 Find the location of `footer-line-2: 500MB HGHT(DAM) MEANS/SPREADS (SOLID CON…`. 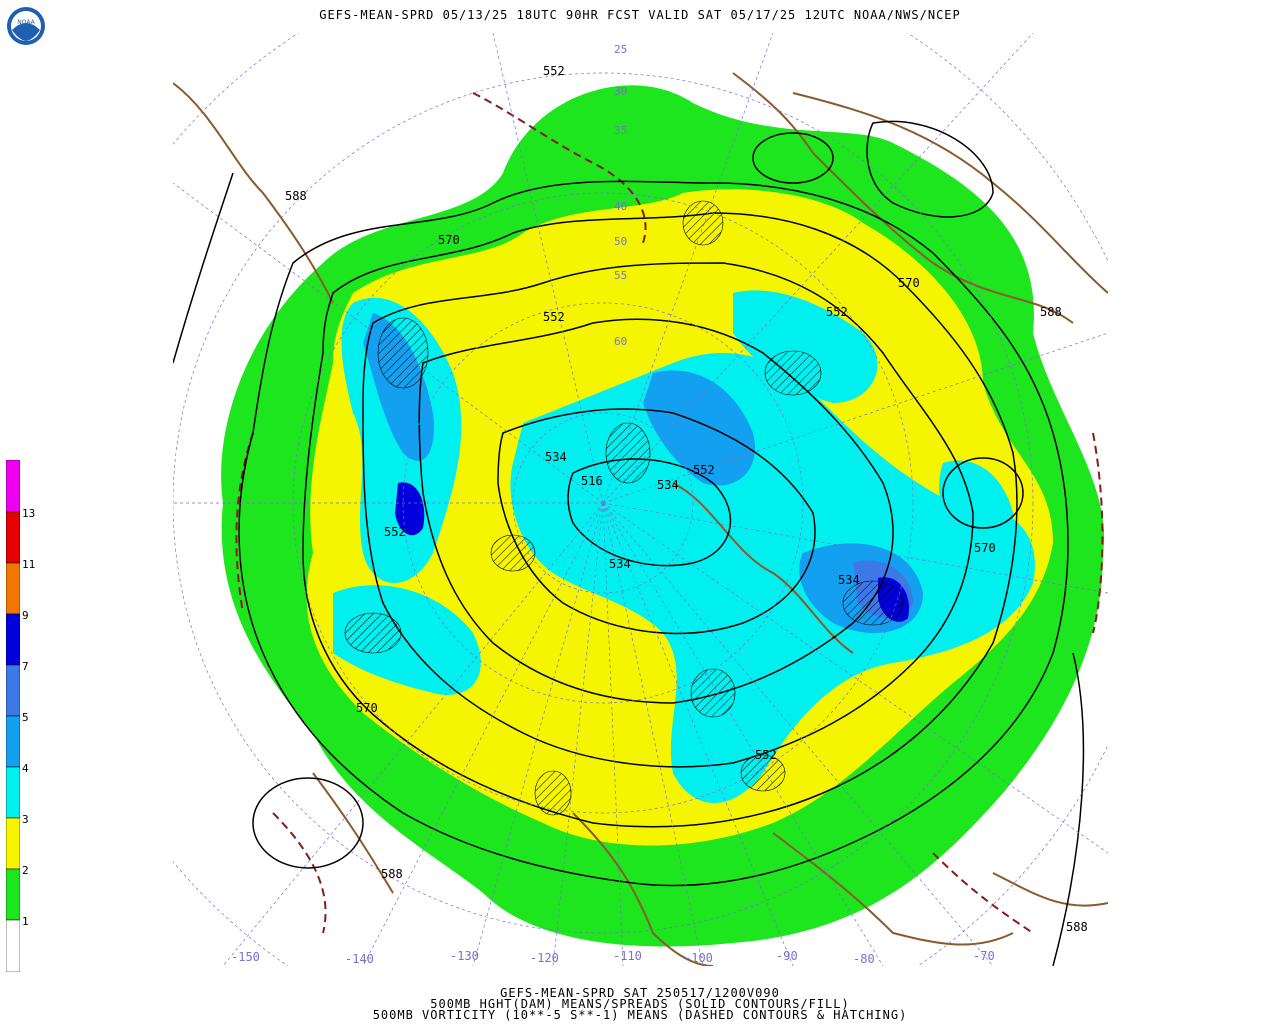

footer-line-2: 500MB HGHT(DAM) MEANS/SPREADS (SOLID CON… is located at coordinates (640, 1004).